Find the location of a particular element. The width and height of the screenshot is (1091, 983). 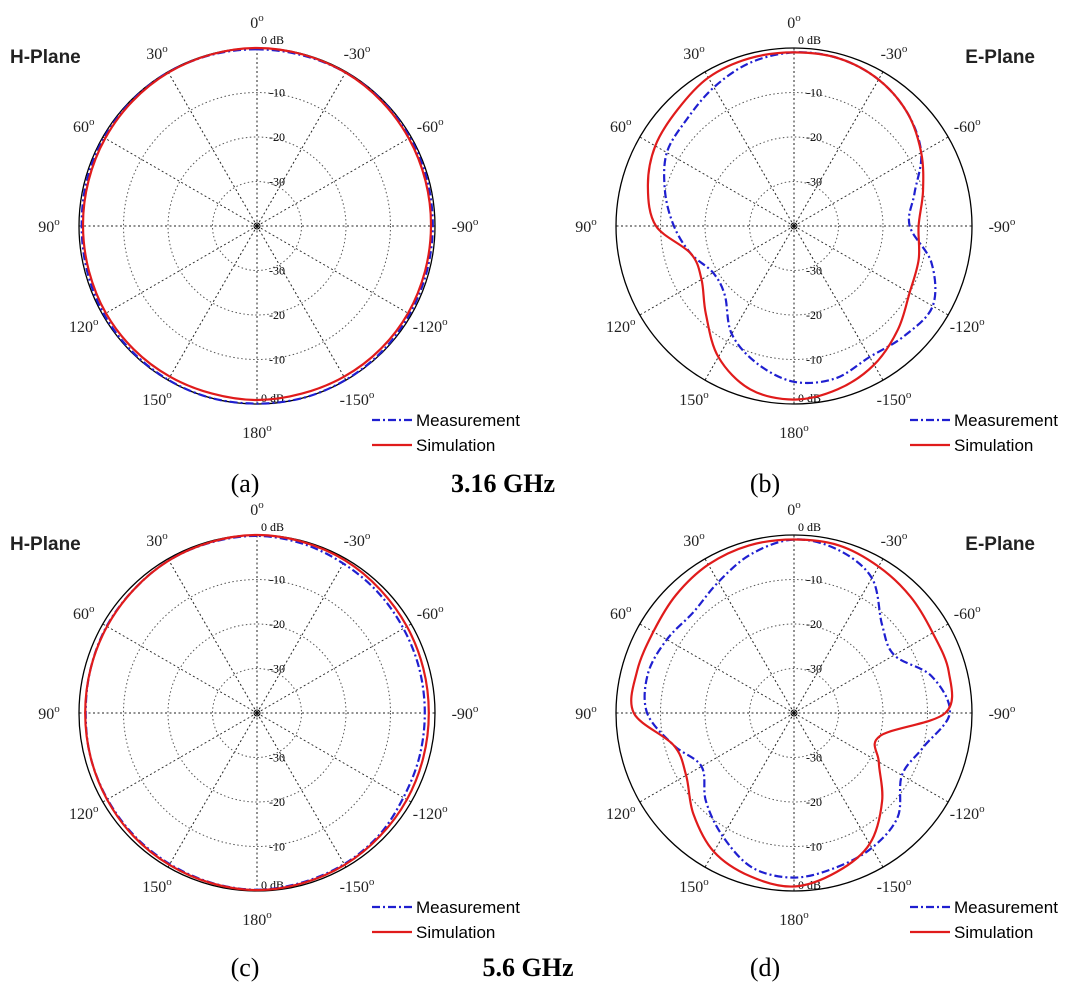

angle-tick-label: 120o is located at coordinates (621, 813).